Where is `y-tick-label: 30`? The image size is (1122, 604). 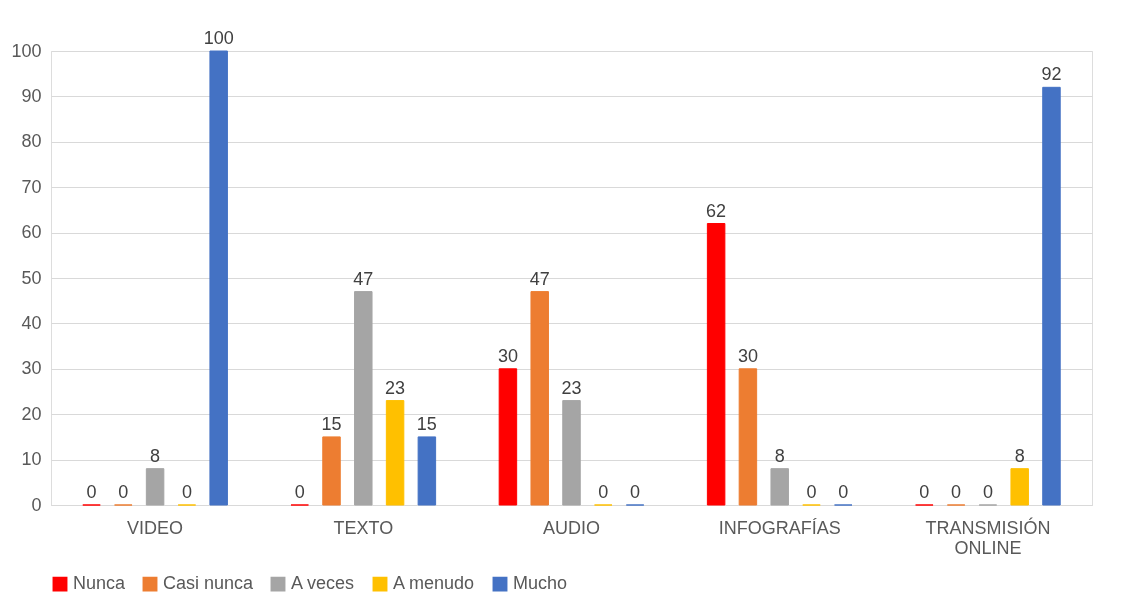
y-tick-label: 30 is located at coordinates (31, 368).